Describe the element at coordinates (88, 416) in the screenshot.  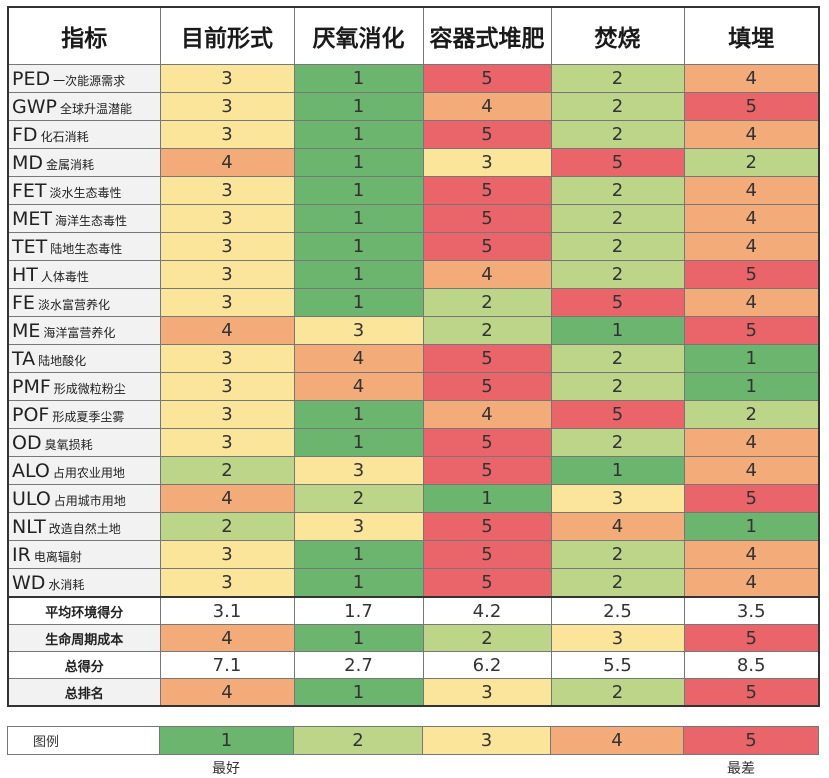
I see `indicator-name: 形成夏季尘雾` at that location.